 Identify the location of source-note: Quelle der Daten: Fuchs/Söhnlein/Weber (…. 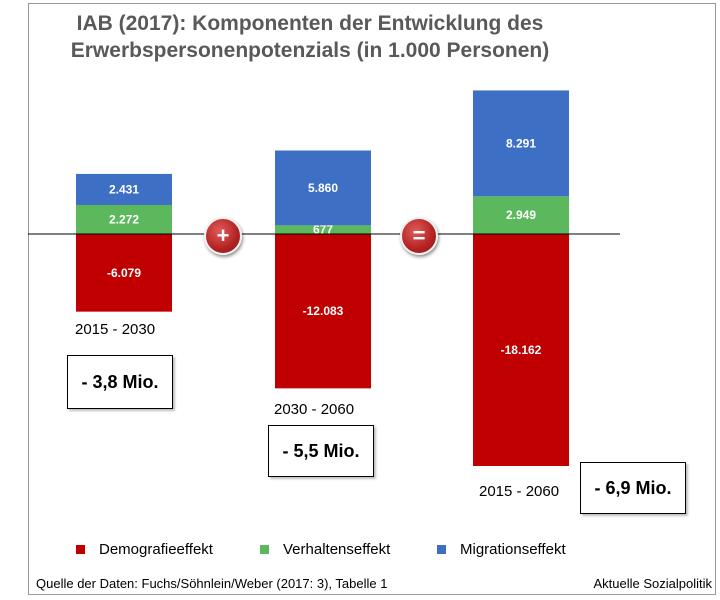
(212, 583).